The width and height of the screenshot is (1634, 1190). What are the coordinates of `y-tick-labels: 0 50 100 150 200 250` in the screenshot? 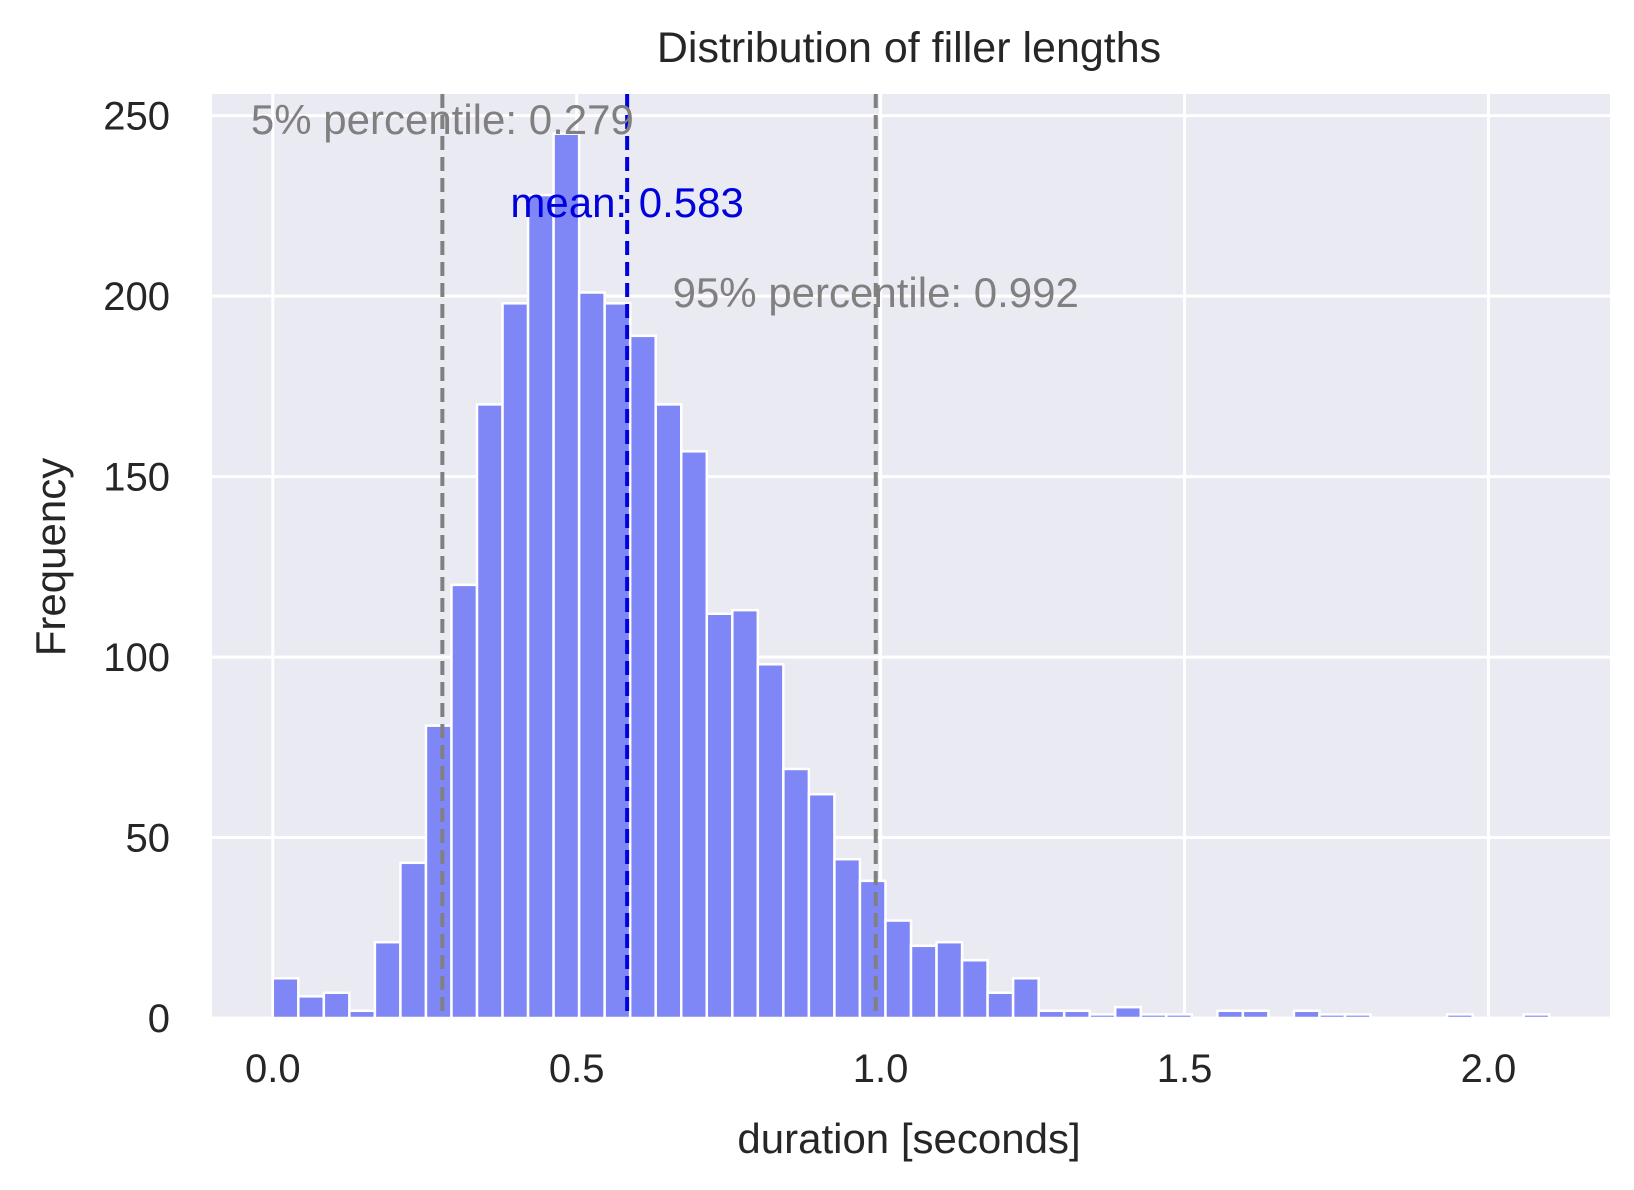 It's located at (136, 568).